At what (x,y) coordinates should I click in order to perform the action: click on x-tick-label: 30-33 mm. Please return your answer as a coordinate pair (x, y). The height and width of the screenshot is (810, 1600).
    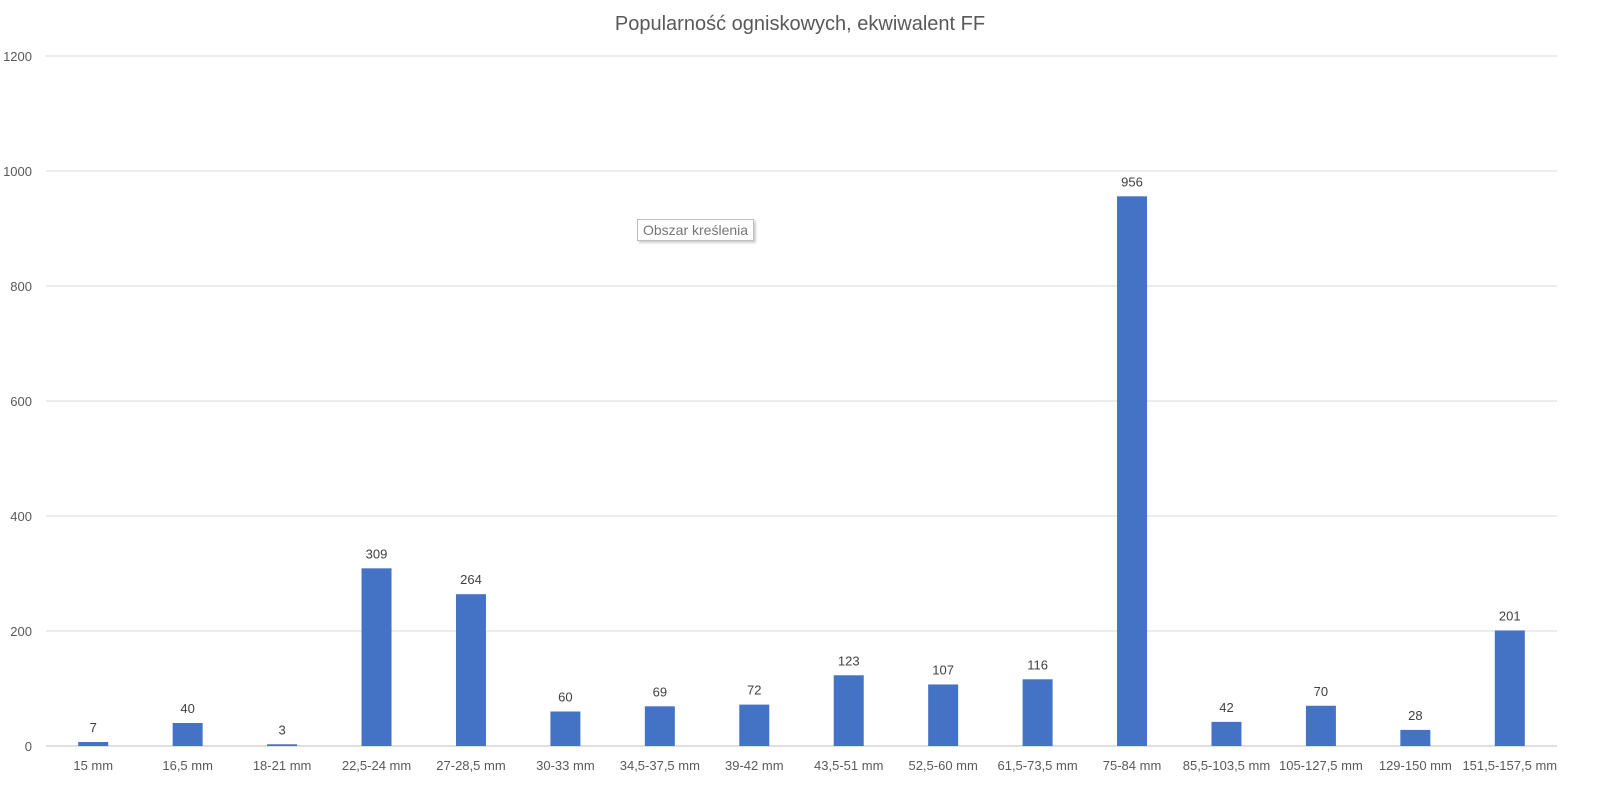
    Looking at the image, I should click on (565, 765).